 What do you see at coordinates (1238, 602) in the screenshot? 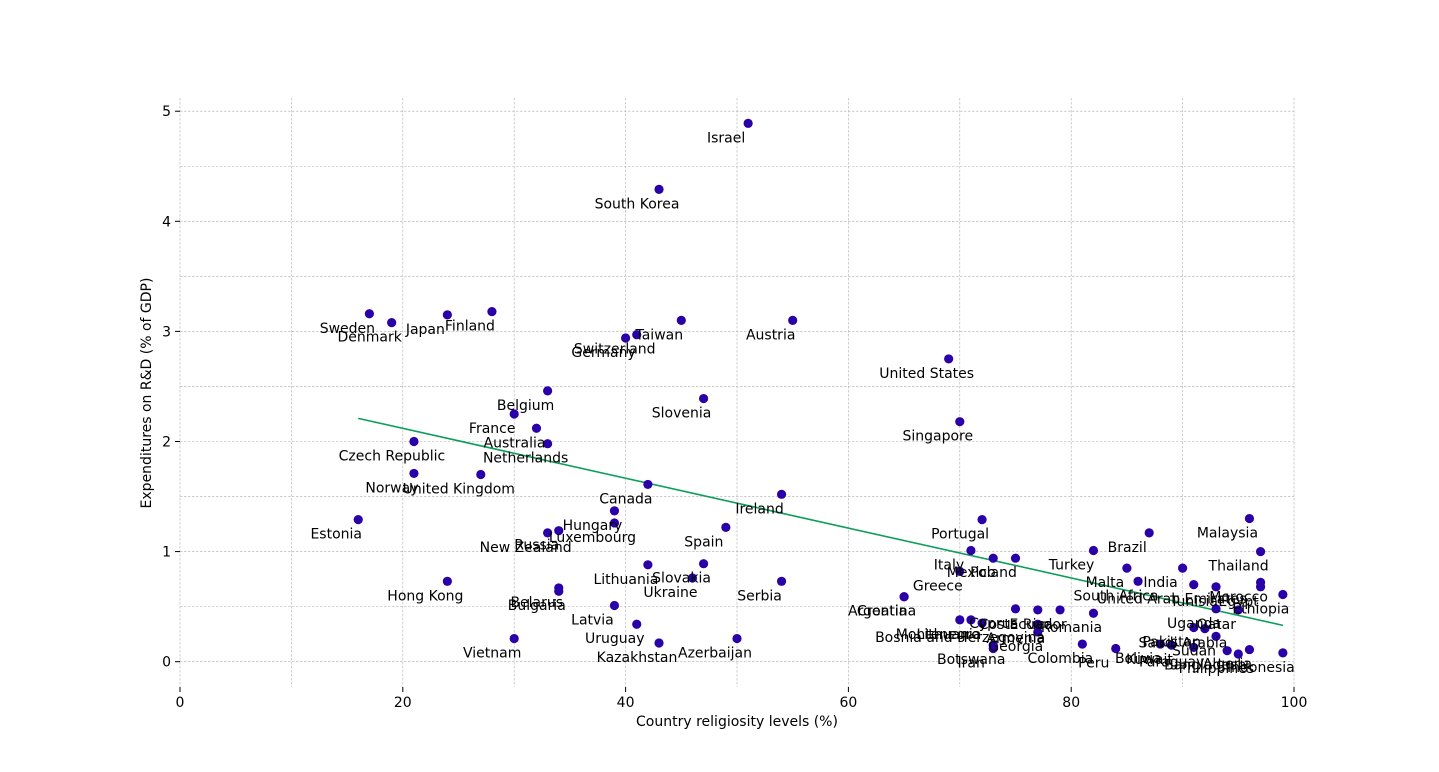
I see `point-label: Egypt` at bounding box center [1238, 602].